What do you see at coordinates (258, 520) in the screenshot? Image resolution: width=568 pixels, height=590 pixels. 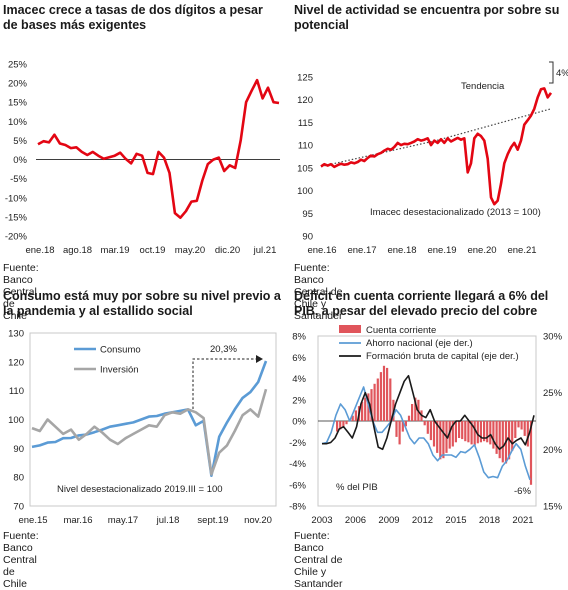 I see `x-tick-label: nov.20` at bounding box center [258, 520].